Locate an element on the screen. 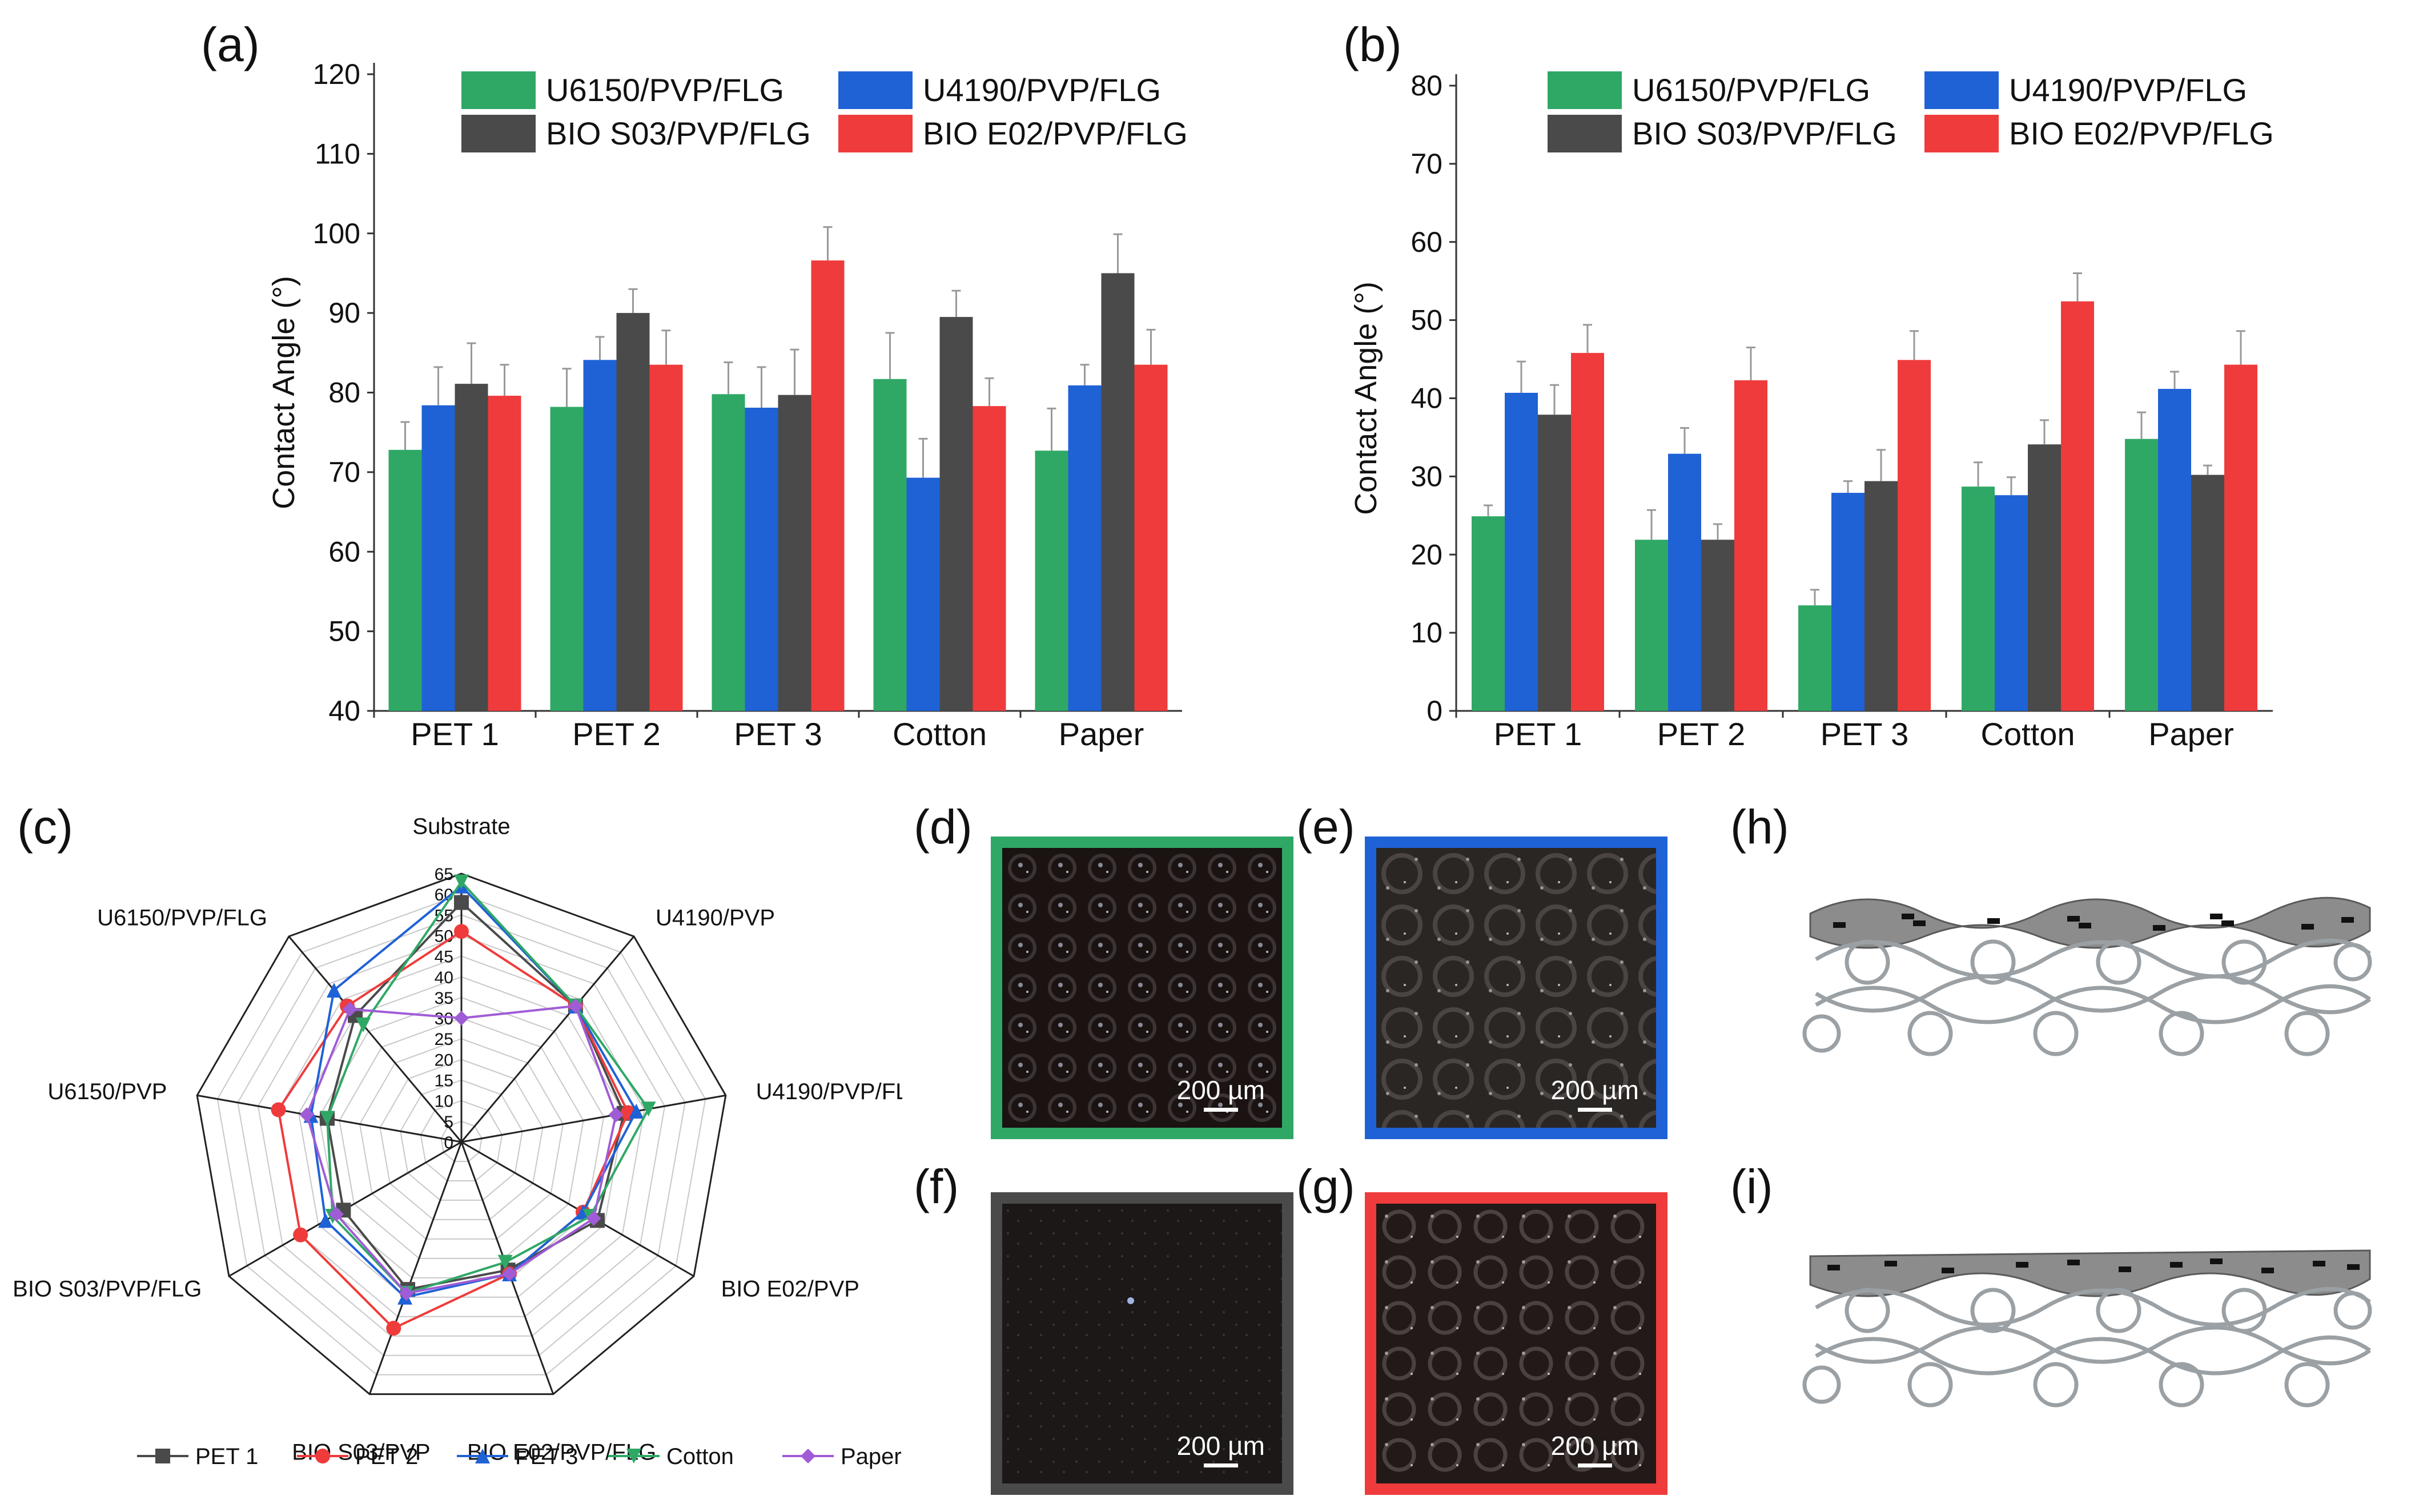 This screenshot has width=2411, height=1512. radar-axis-label: U6150/PVP/FLG is located at coordinates (182, 919).